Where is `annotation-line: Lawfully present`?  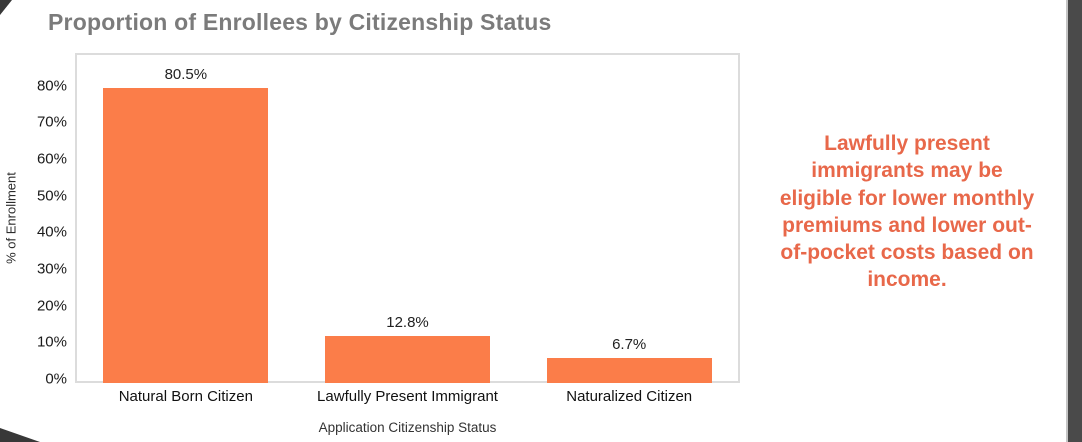
annotation-line: Lawfully present is located at coordinates (907, 143).